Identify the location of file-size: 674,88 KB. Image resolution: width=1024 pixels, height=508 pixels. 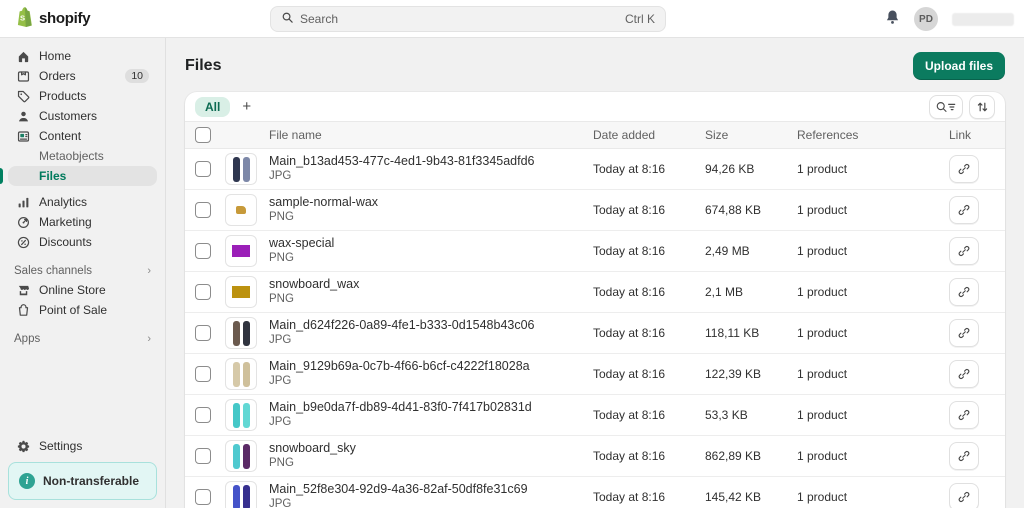
(733, 210).